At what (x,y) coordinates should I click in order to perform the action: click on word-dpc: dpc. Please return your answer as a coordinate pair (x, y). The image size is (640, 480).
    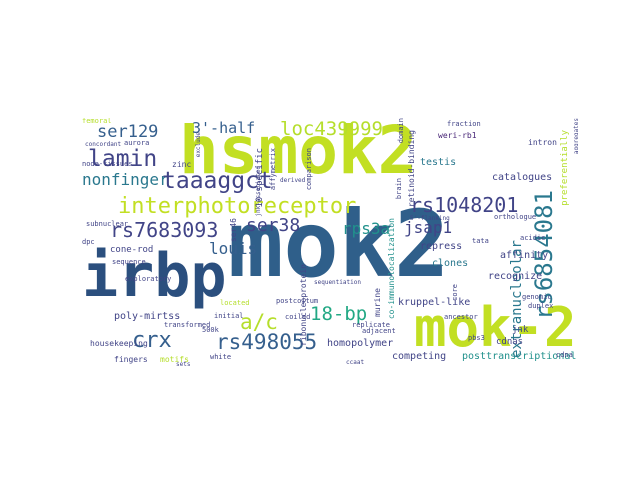
    Looking at the image, I should click on (88, 242).